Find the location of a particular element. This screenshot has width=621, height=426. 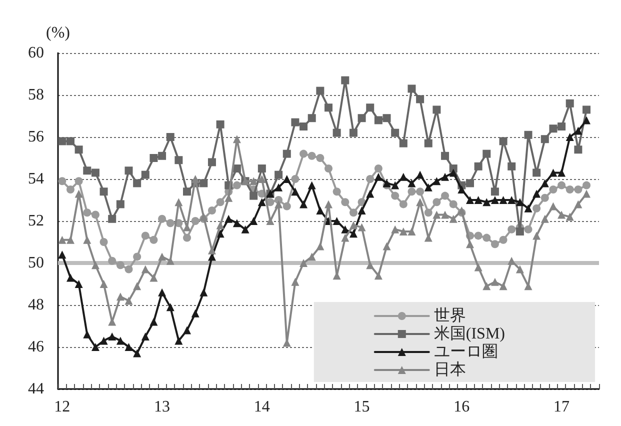

y-tick-label: 50 is located at coordinates (36, 263).